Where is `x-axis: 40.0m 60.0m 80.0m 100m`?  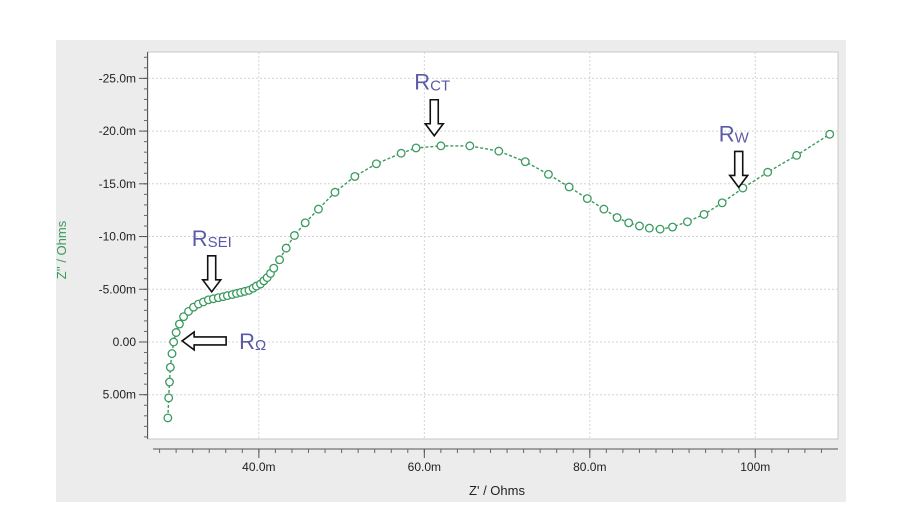 x-axis: 40.0m 60.0m 80.0m 100m is located at coordinates (495, 461).